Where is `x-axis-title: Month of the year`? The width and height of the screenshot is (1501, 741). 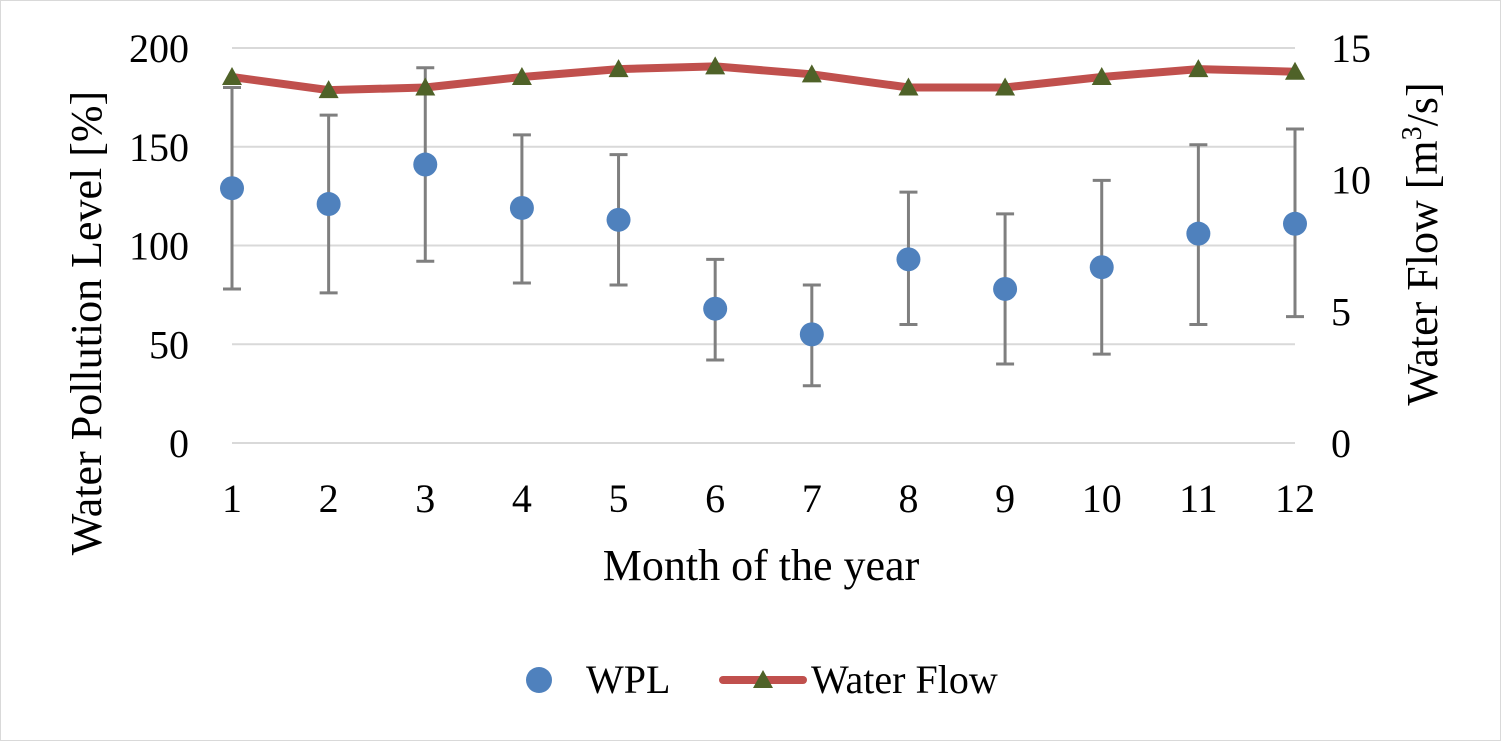 x-axis-title: Month of the year is located at coordinates (761, 565).